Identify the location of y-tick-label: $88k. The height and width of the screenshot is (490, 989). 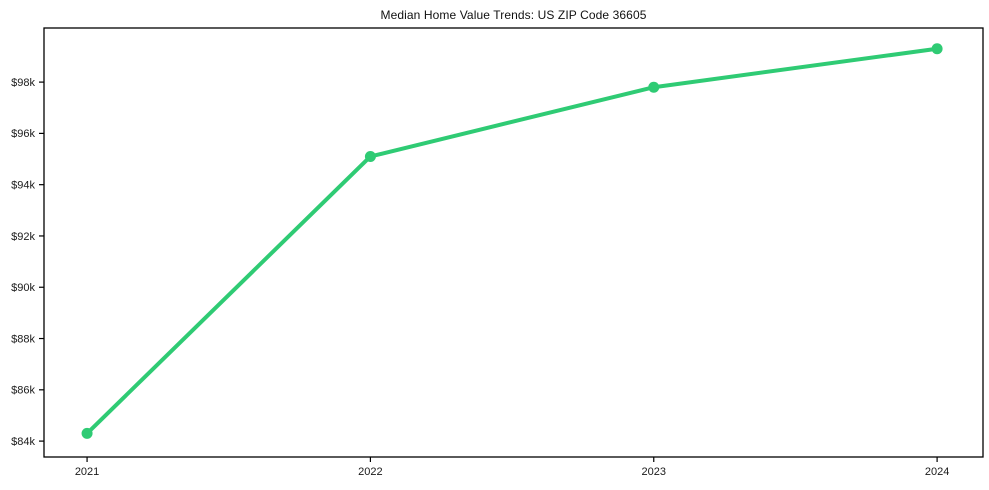
(23, 339).